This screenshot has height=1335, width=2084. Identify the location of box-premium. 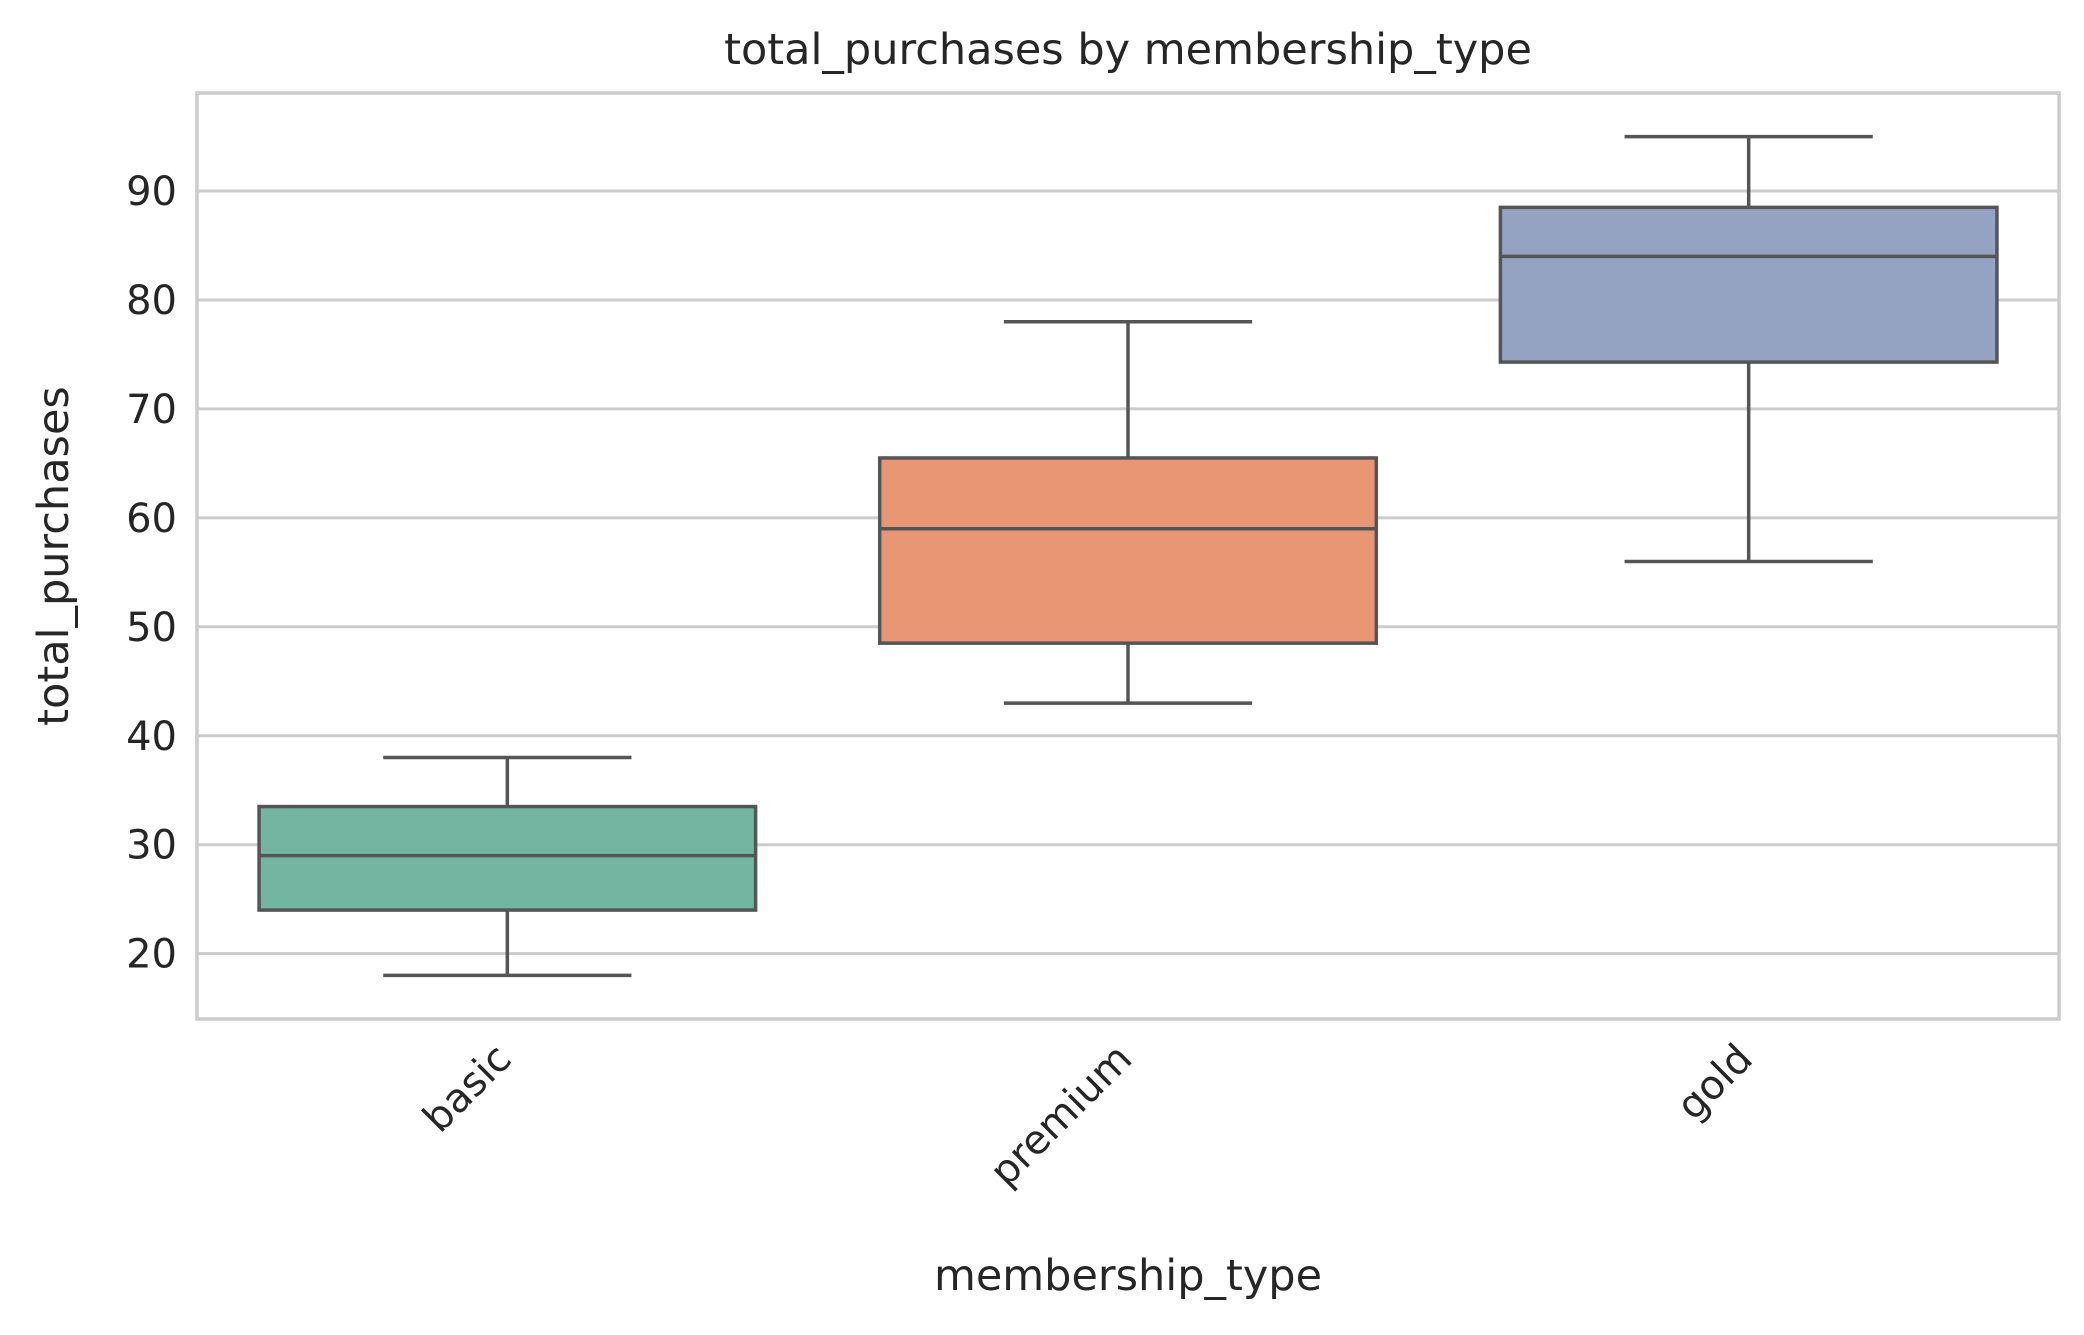
(1128, 512).